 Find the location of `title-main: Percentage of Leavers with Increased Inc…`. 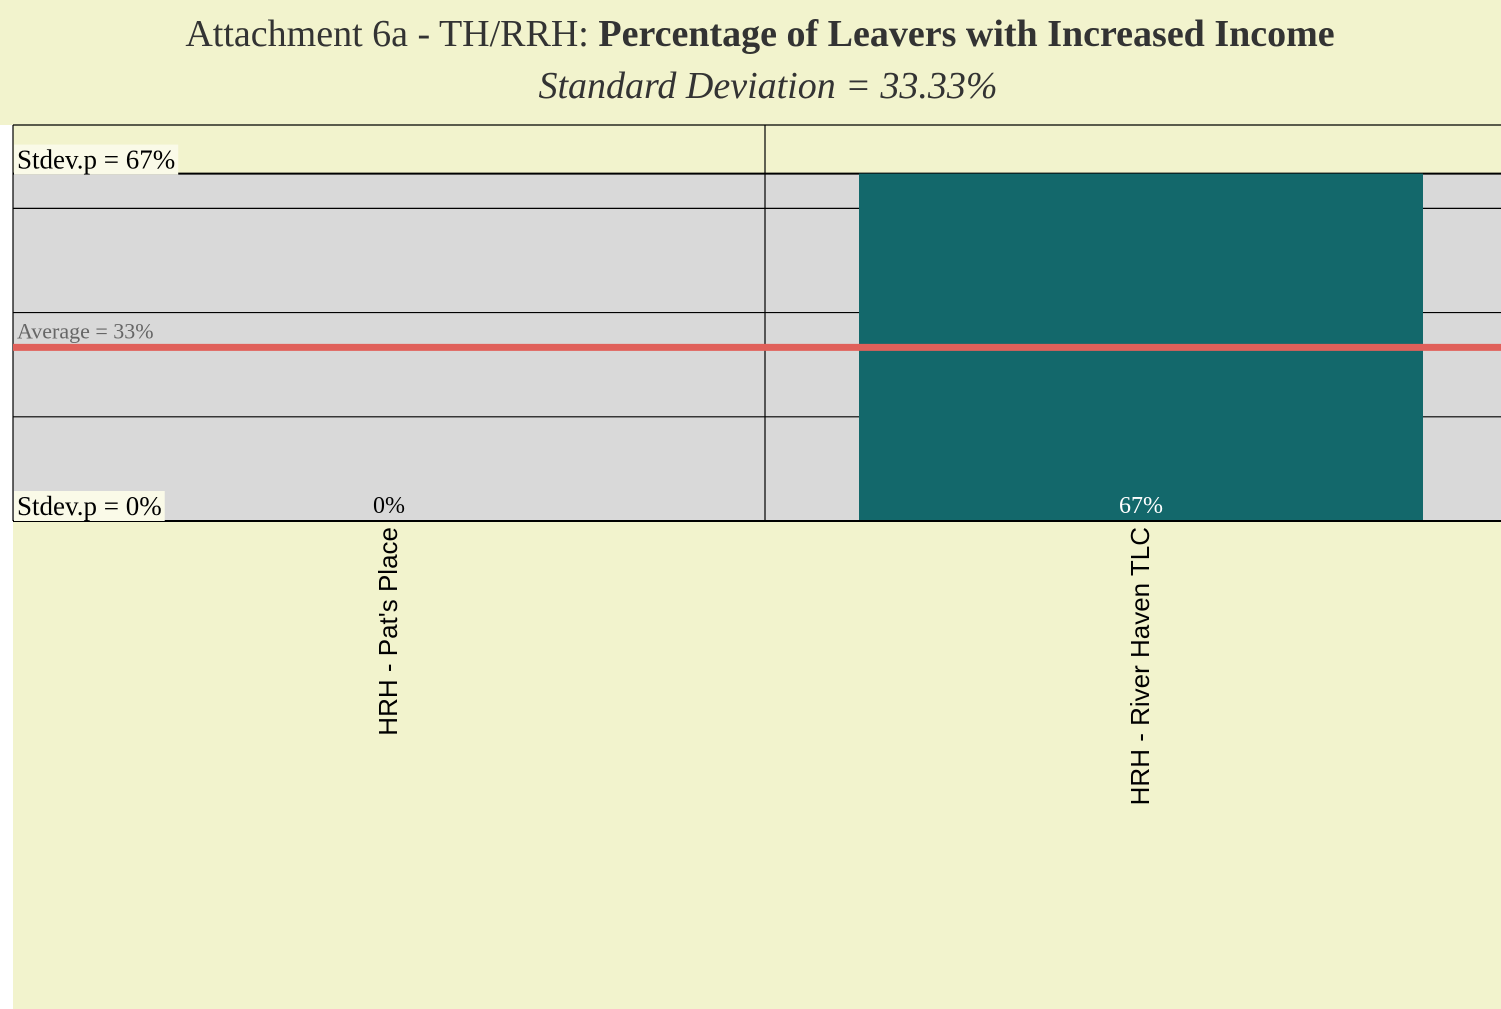

title-main: Percentage of Leavers with Increased Inc… is located at coordinates (966, 34).